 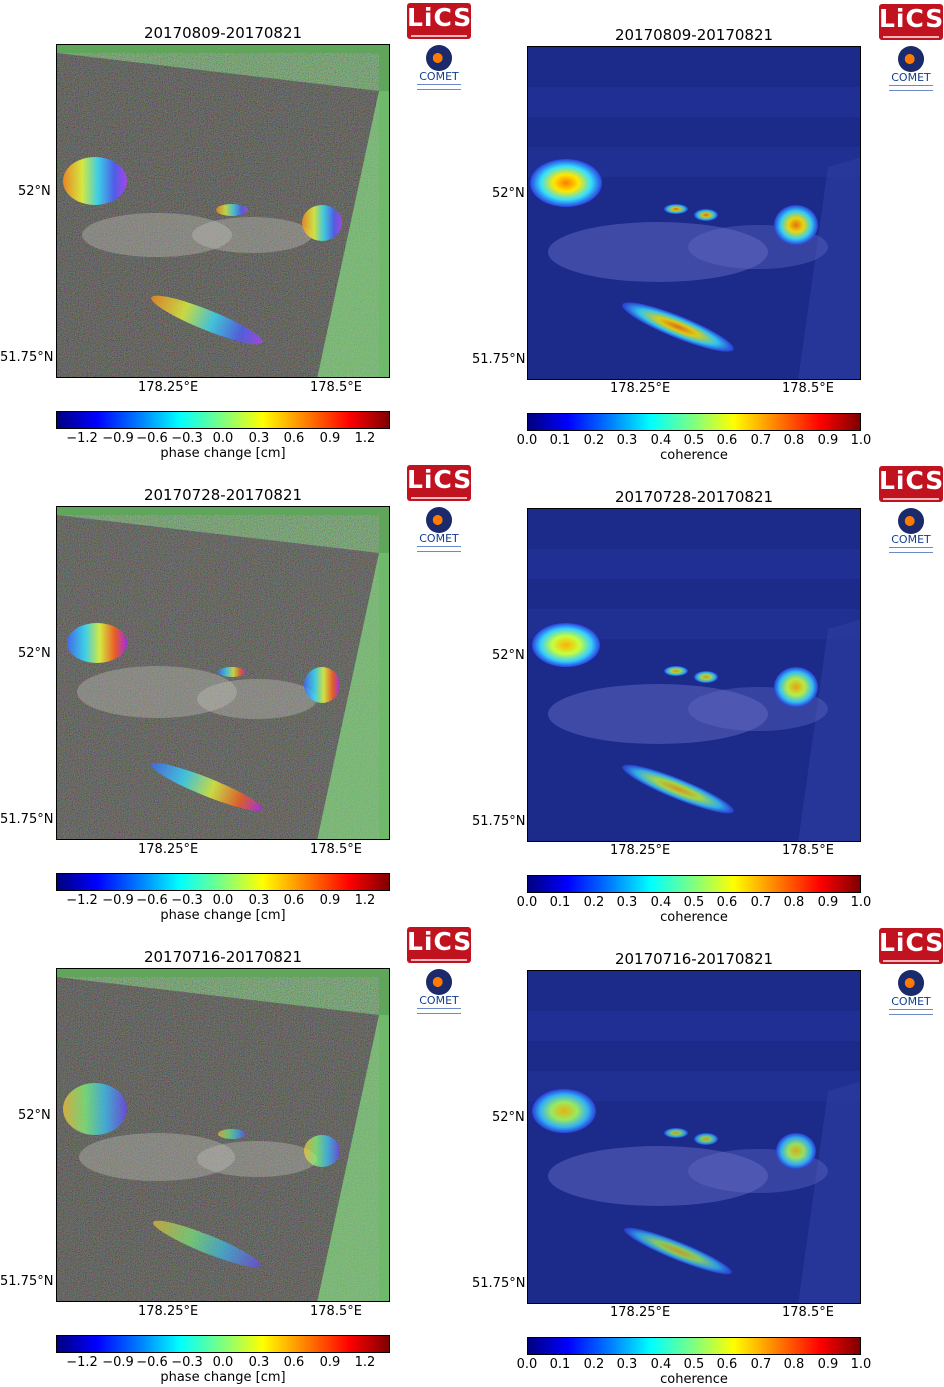 What do you see at coordinates (223, 33) in the screenshot?
I see `phase-panel-title: 20170809-20170821` at bounding box center [223, 33].